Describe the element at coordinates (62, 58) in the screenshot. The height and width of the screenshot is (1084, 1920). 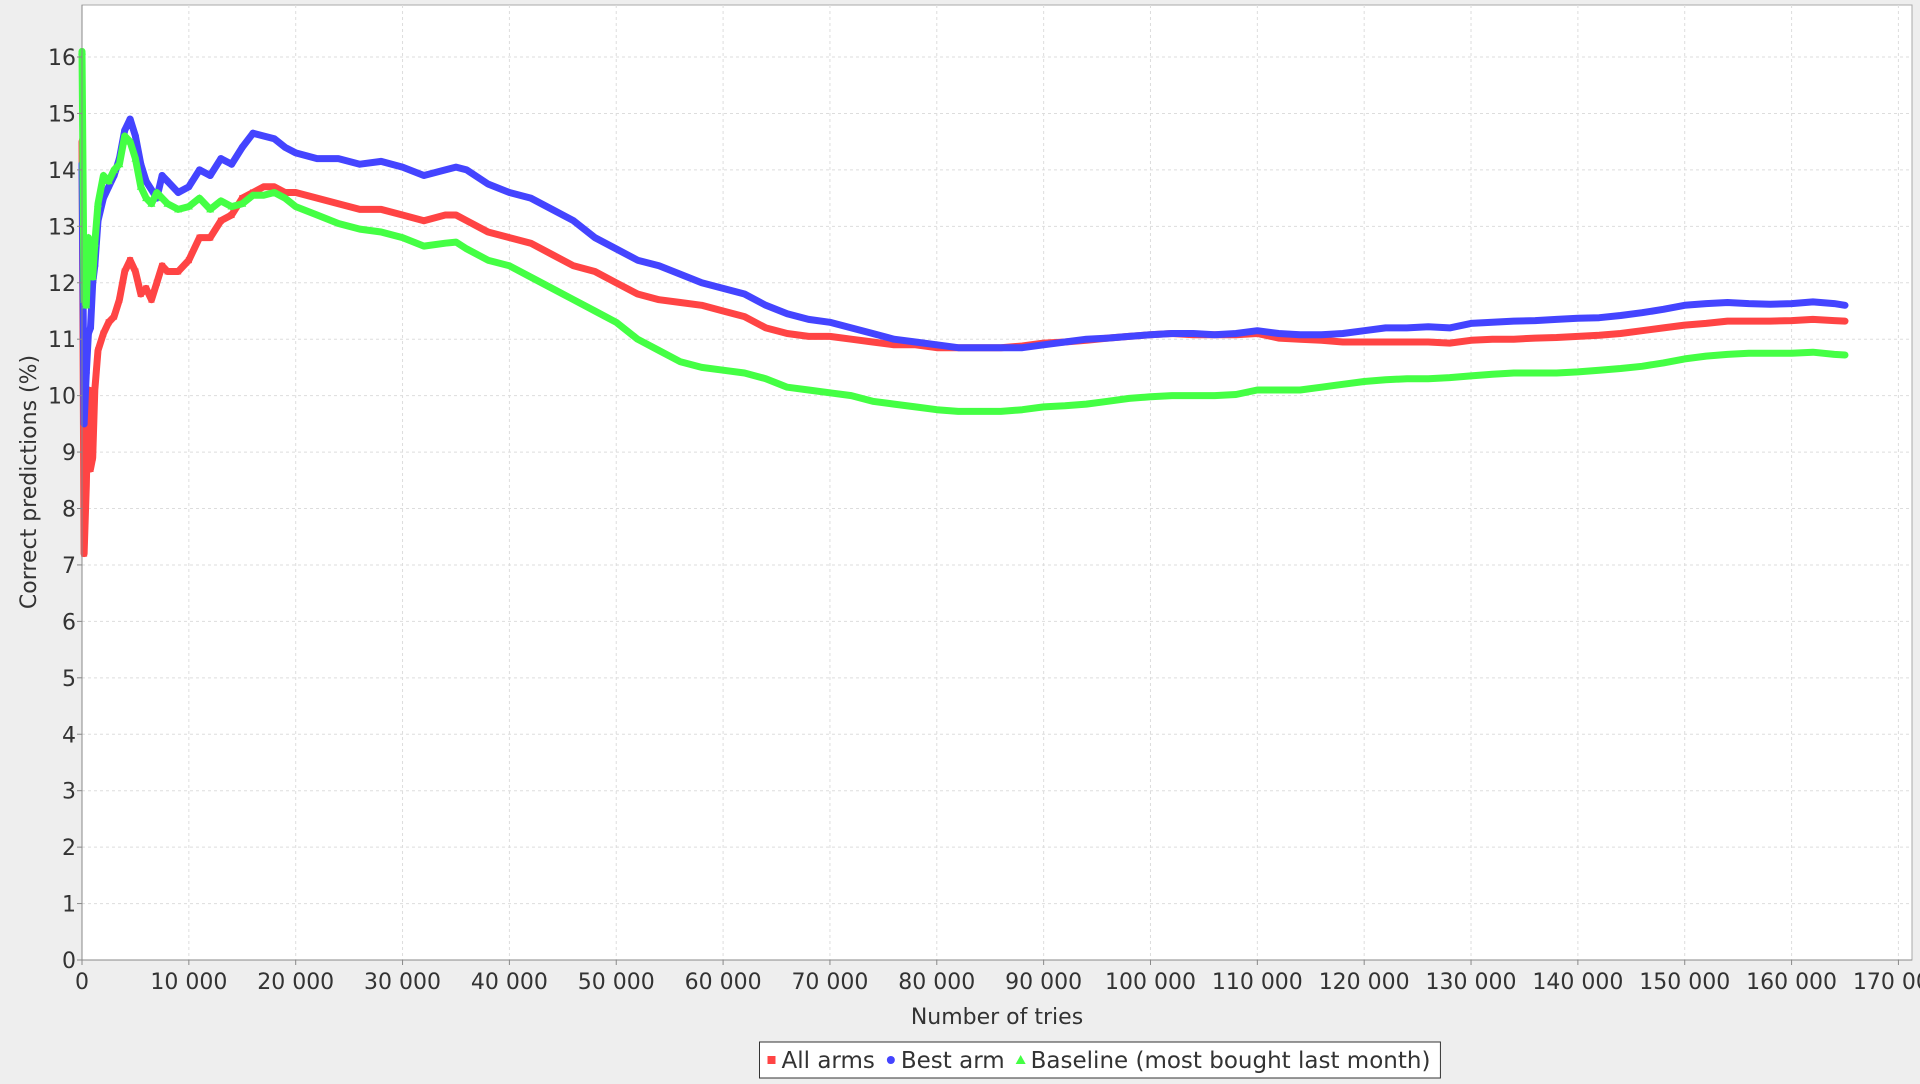
I see `y-tick-label: 16` at that location.